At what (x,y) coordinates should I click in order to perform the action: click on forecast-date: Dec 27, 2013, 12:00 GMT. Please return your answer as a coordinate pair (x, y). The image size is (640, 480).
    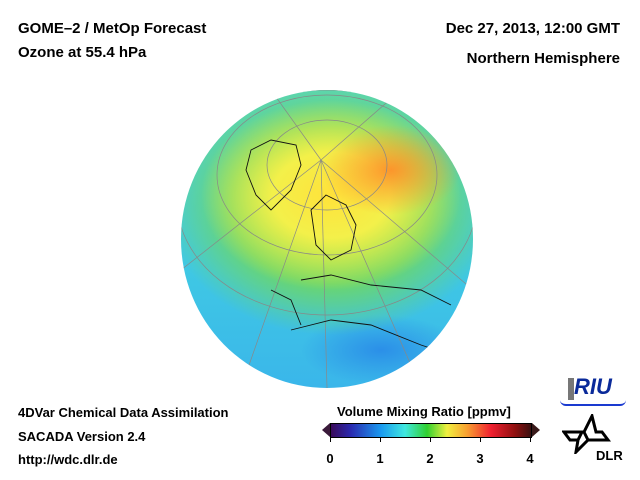
    Looking at the image, I should click on (532, 28).